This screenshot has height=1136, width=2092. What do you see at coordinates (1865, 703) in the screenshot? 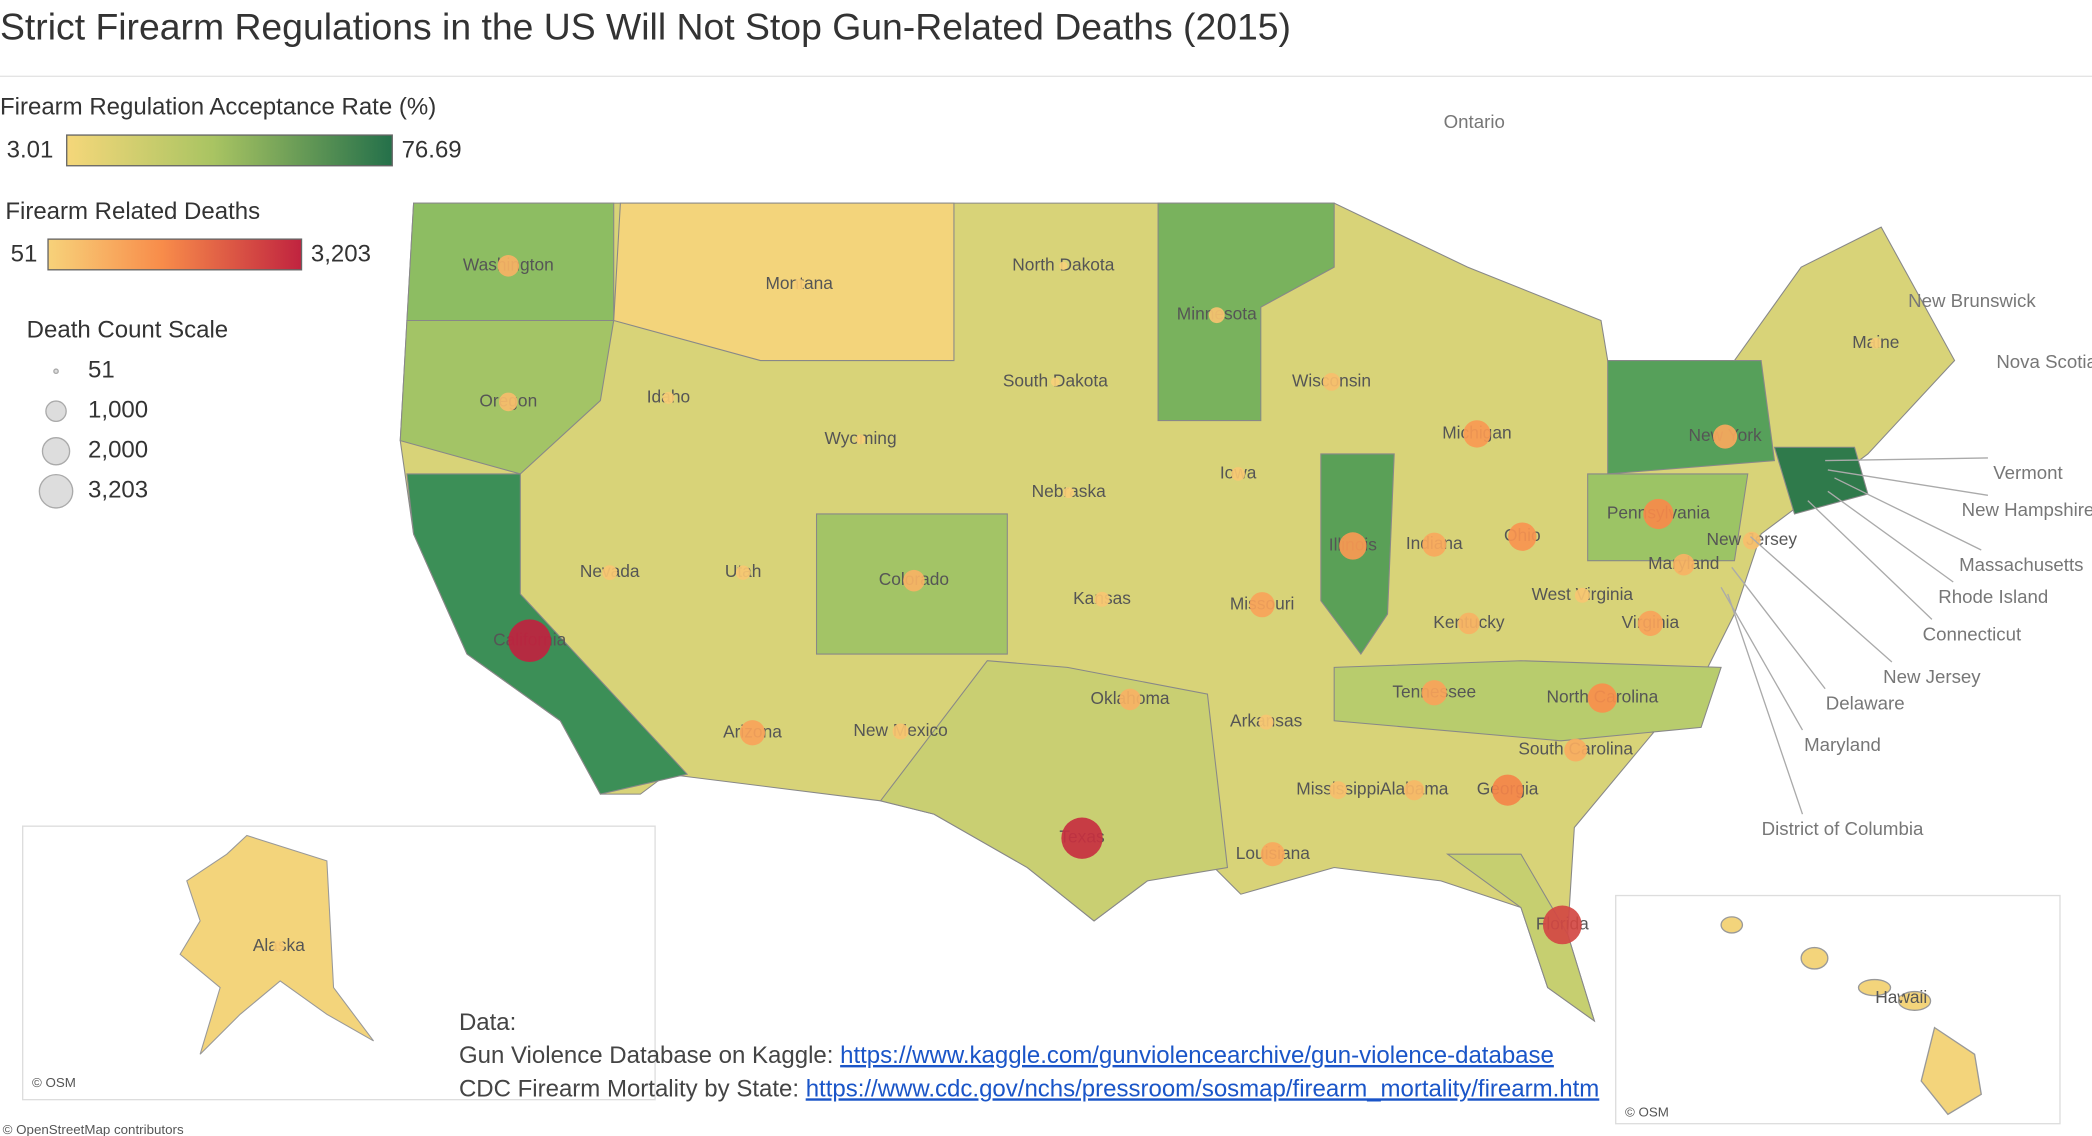
I see `callout-label: Delaware` at bounding box center [1865, 703].